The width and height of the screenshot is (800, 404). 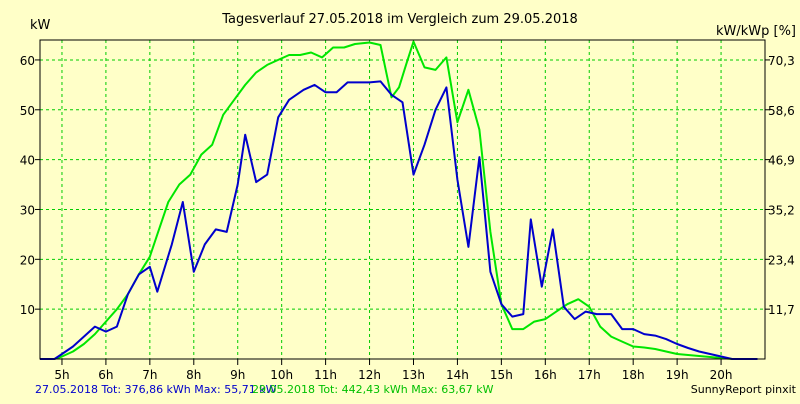 I want to click on y-tick-label-right: 35,2, so click(x=781, y=210).